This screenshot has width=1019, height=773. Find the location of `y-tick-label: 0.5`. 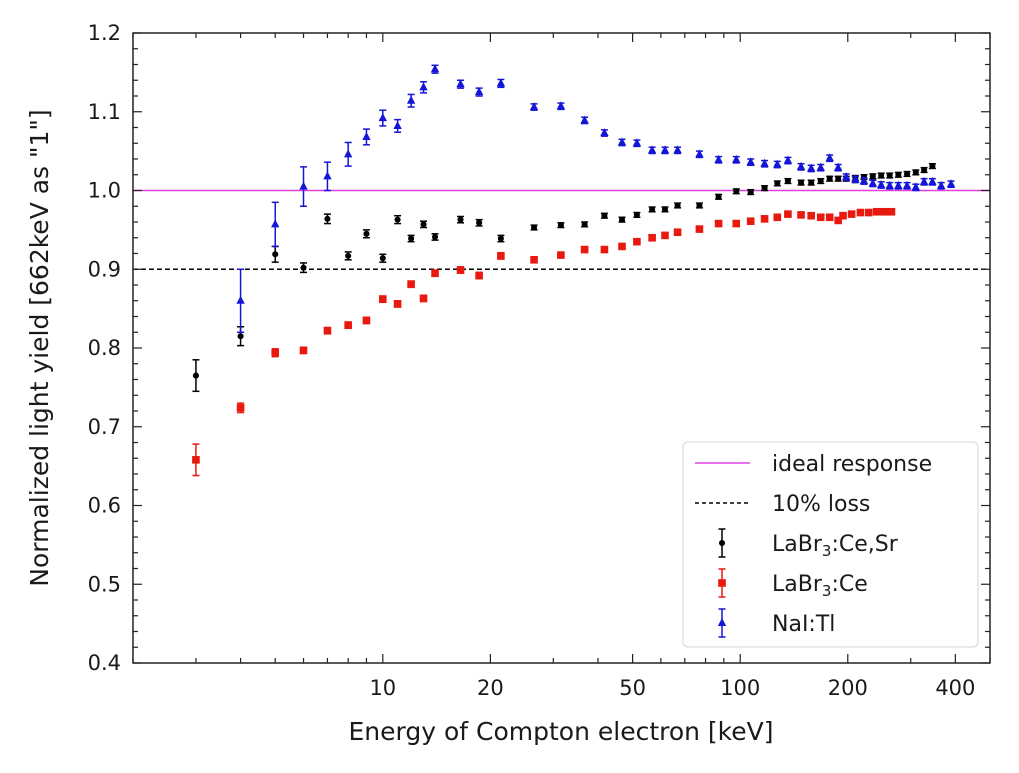

y-tick-label: 0.5 is located at coordinates (104, 584).